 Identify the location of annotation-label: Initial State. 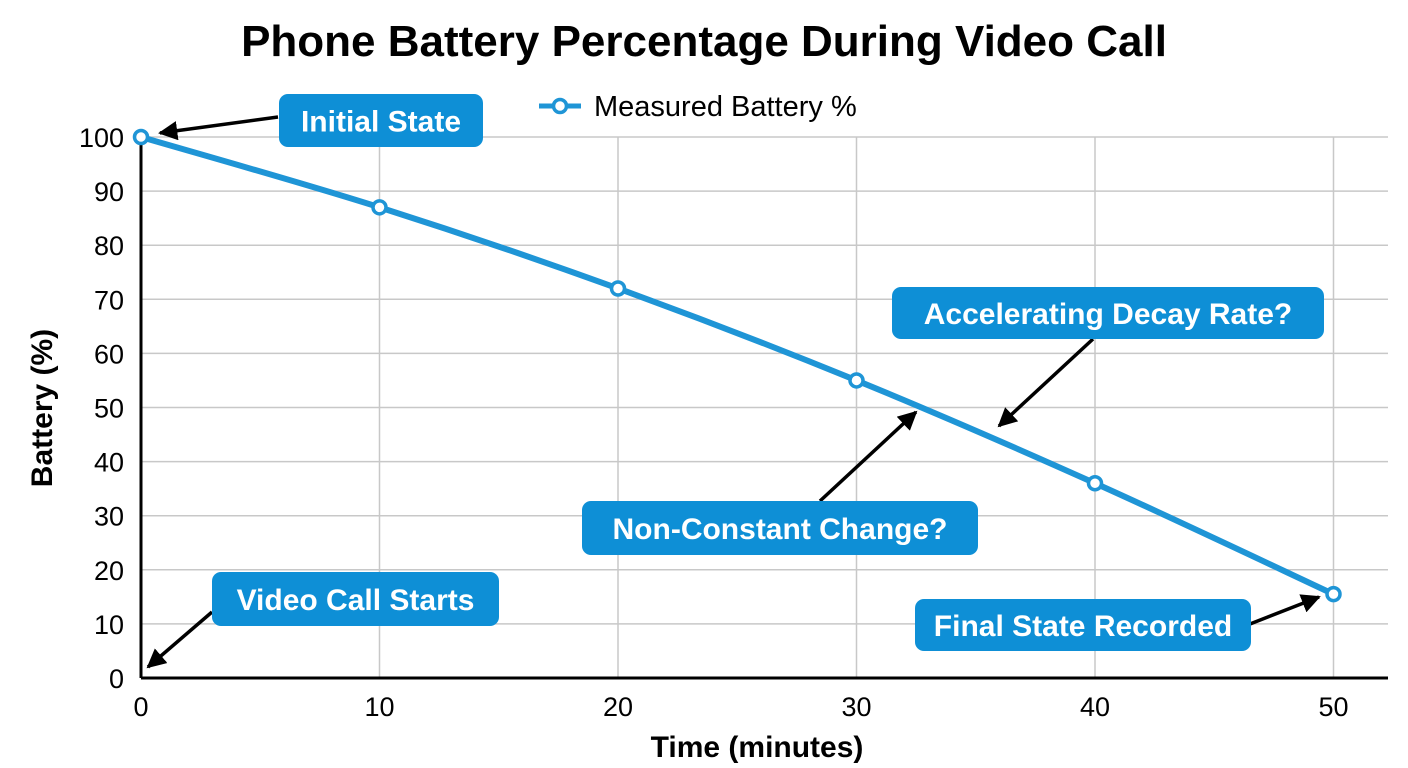
(381, 122).